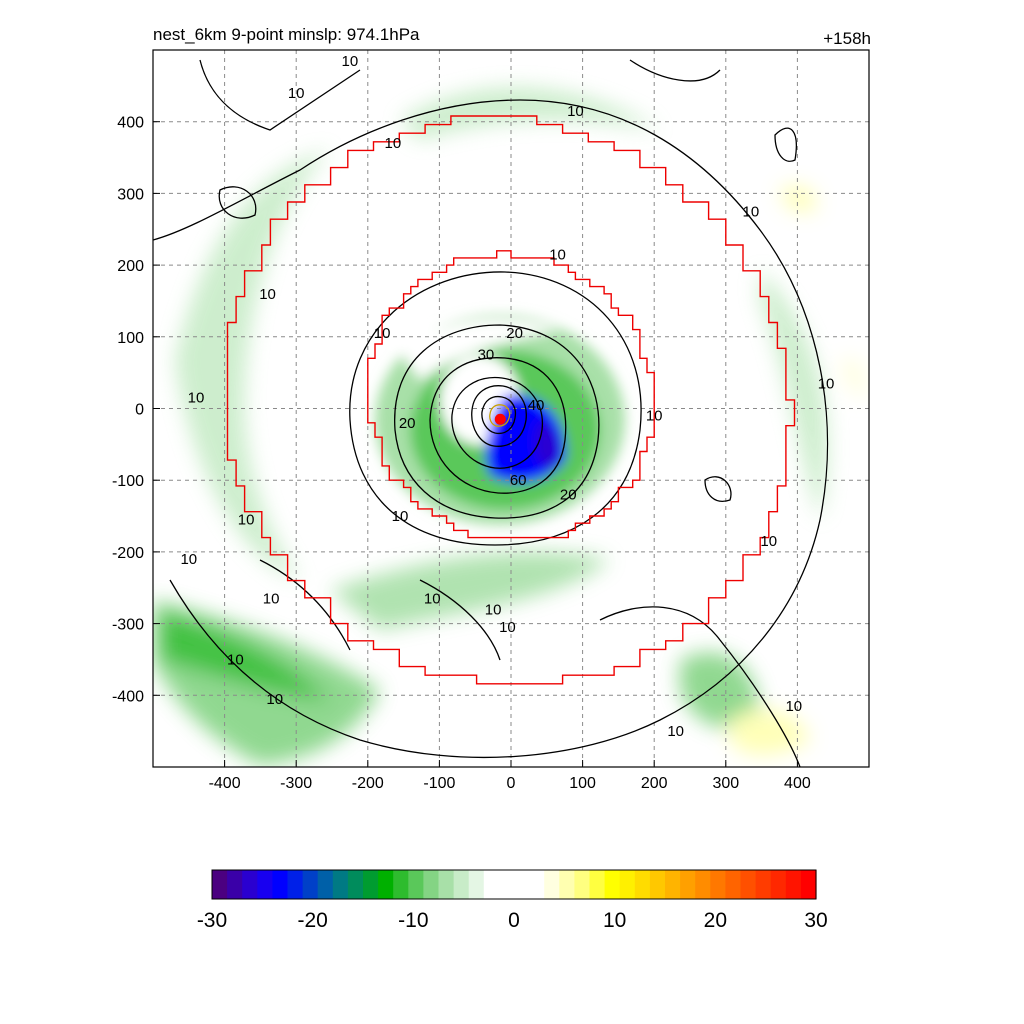  I want to click on y-tick-label: 0, so click(139, 410).